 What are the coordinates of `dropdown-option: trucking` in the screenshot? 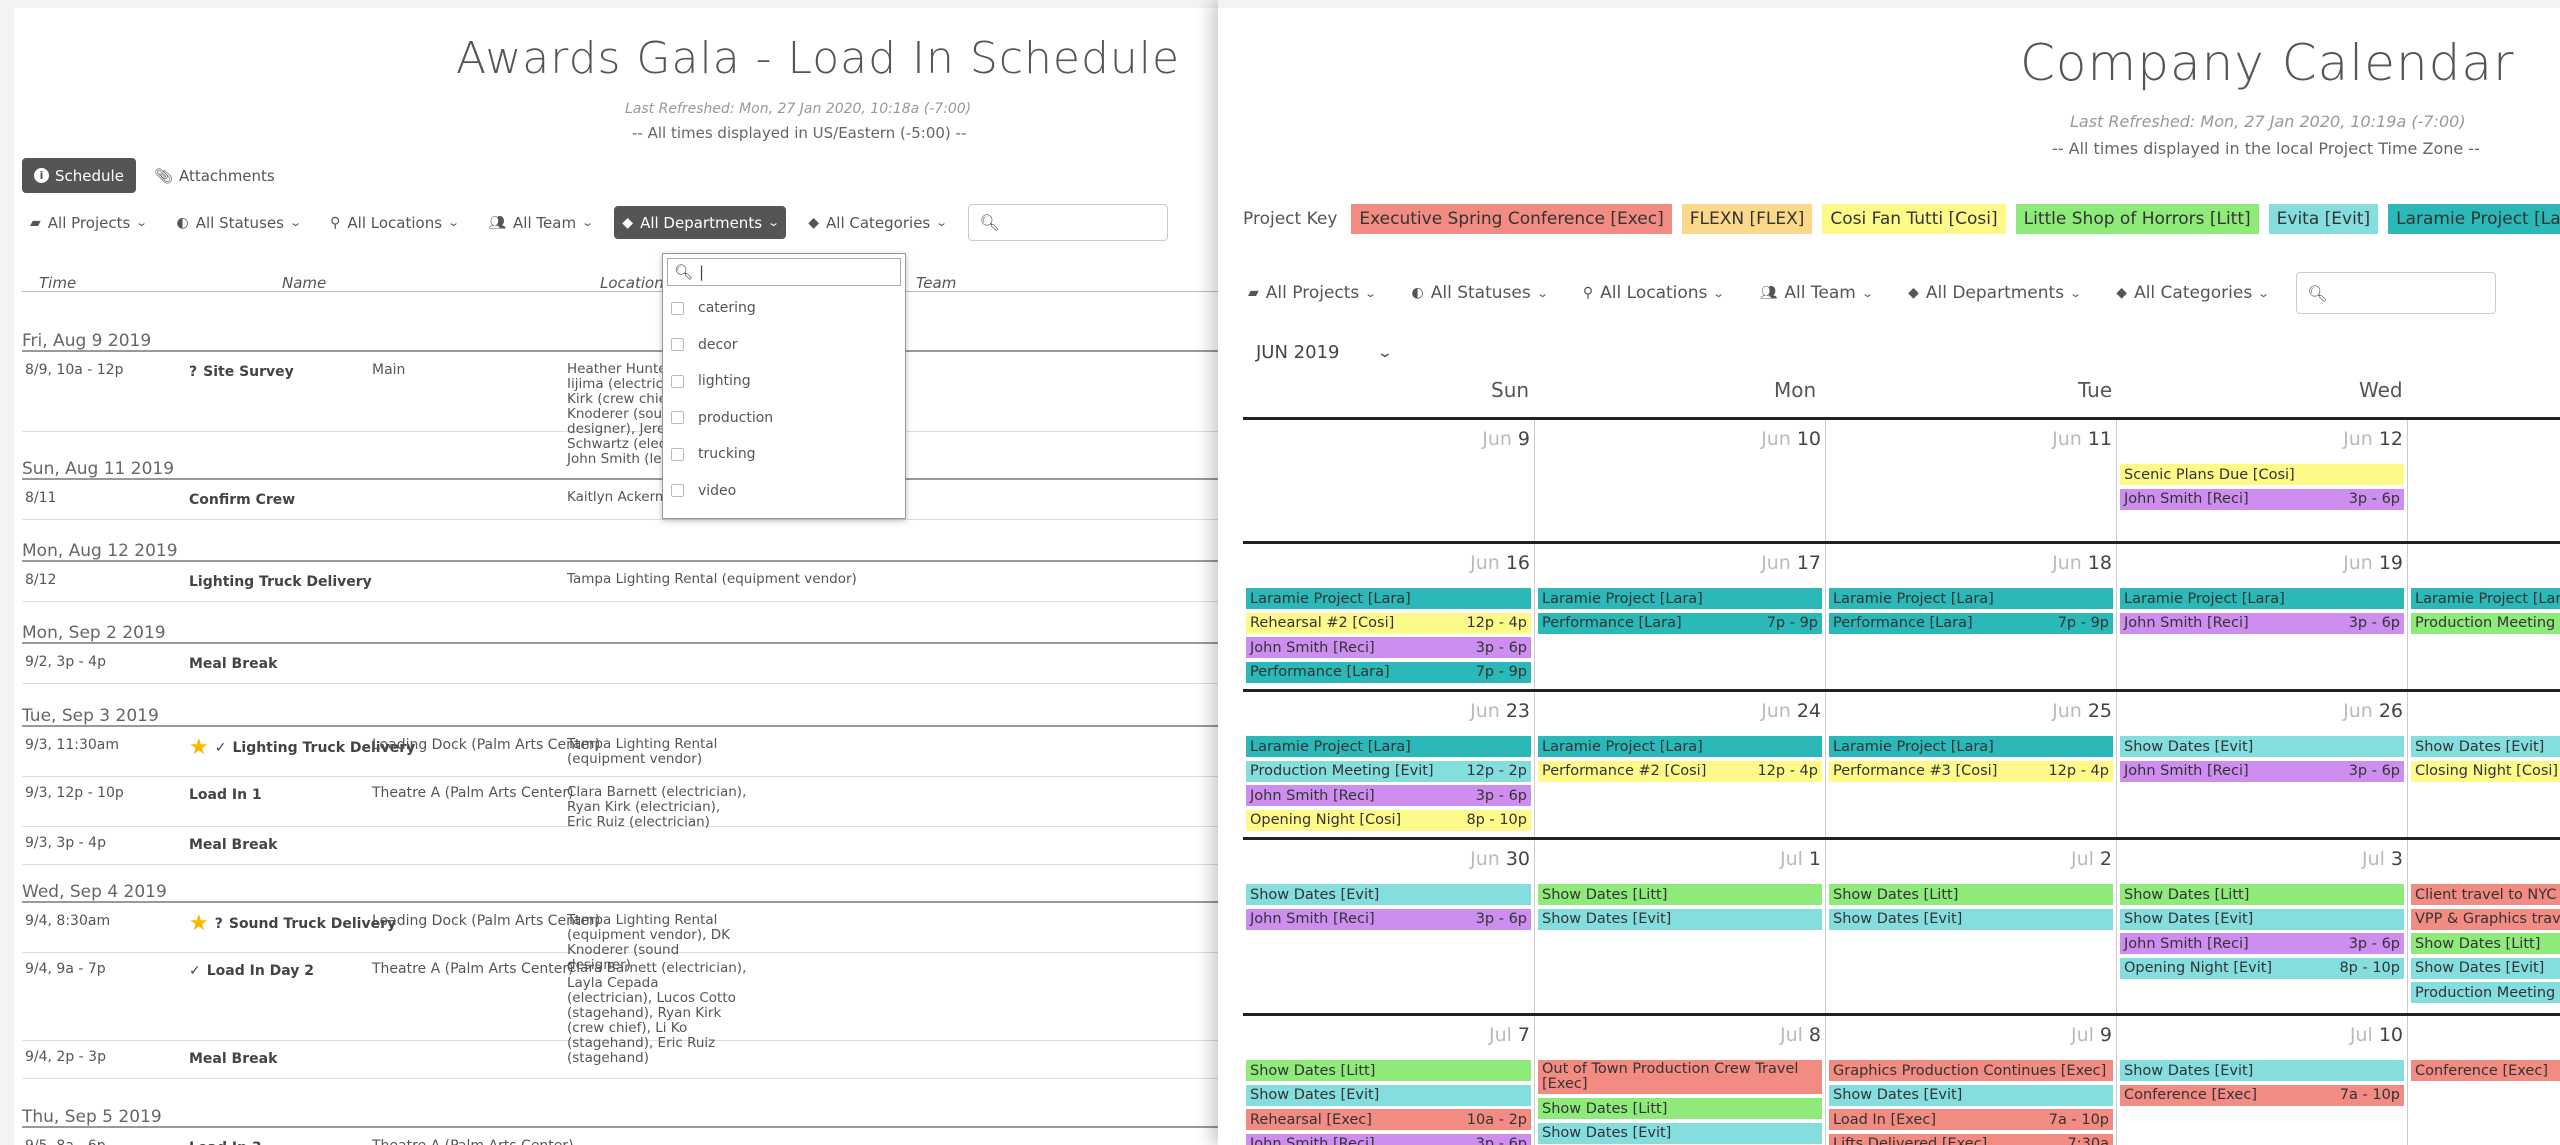 It's located at (784, 454).